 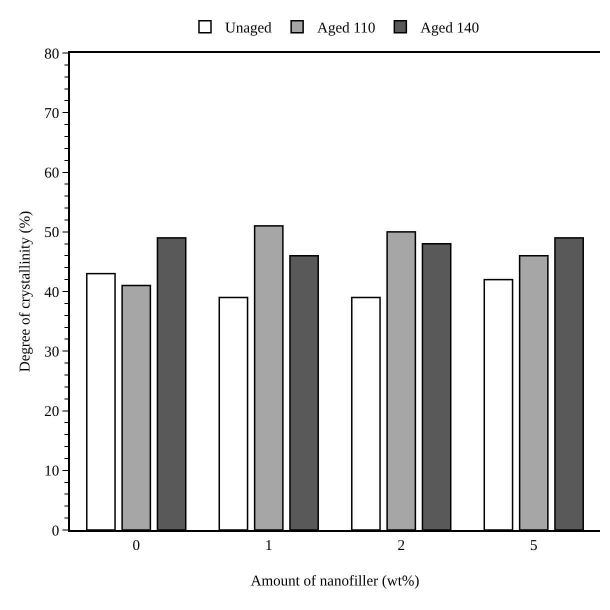 I want to click on x-tick-label: 5, so click(x=534, y=546).